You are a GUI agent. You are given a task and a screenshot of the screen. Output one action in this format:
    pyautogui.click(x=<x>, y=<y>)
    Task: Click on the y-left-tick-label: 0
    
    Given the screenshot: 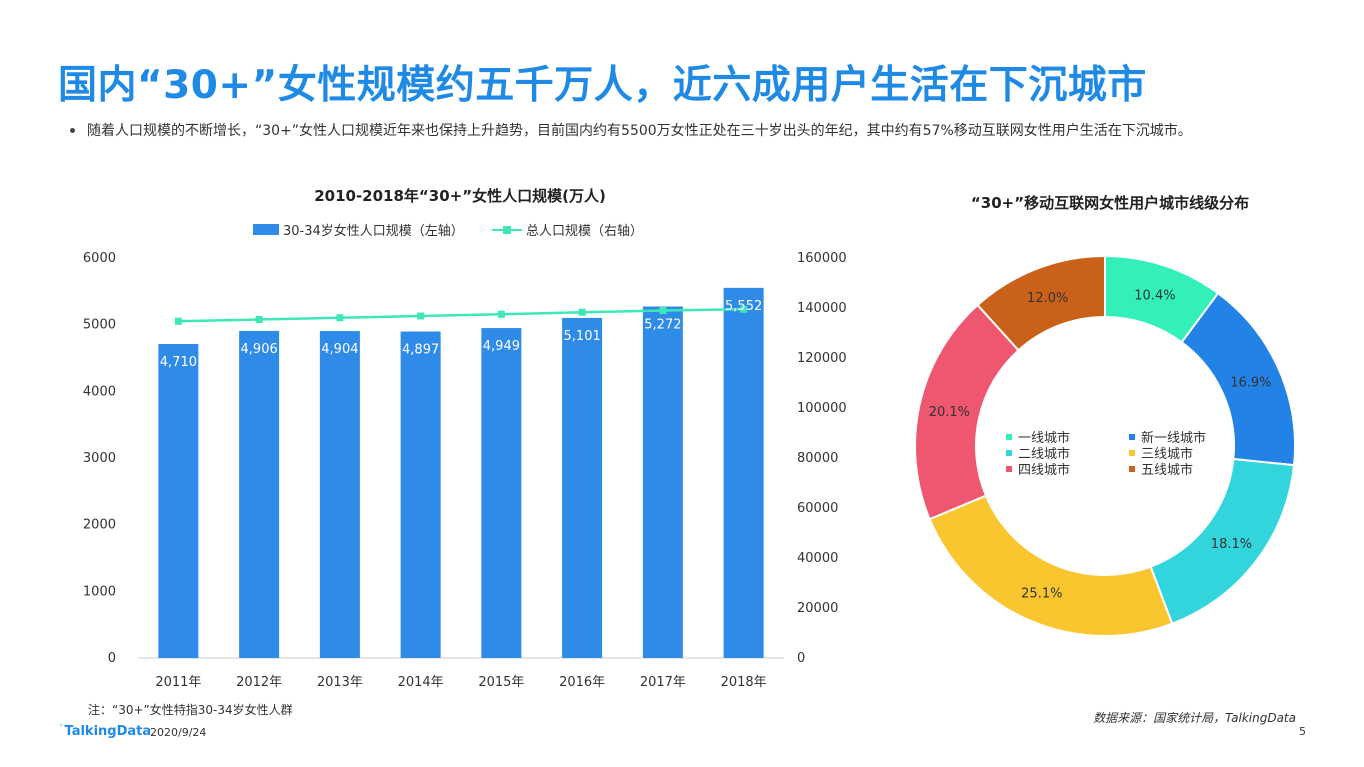 What is the action you would take?
    pyautogui.click(x=112, y=658)
    